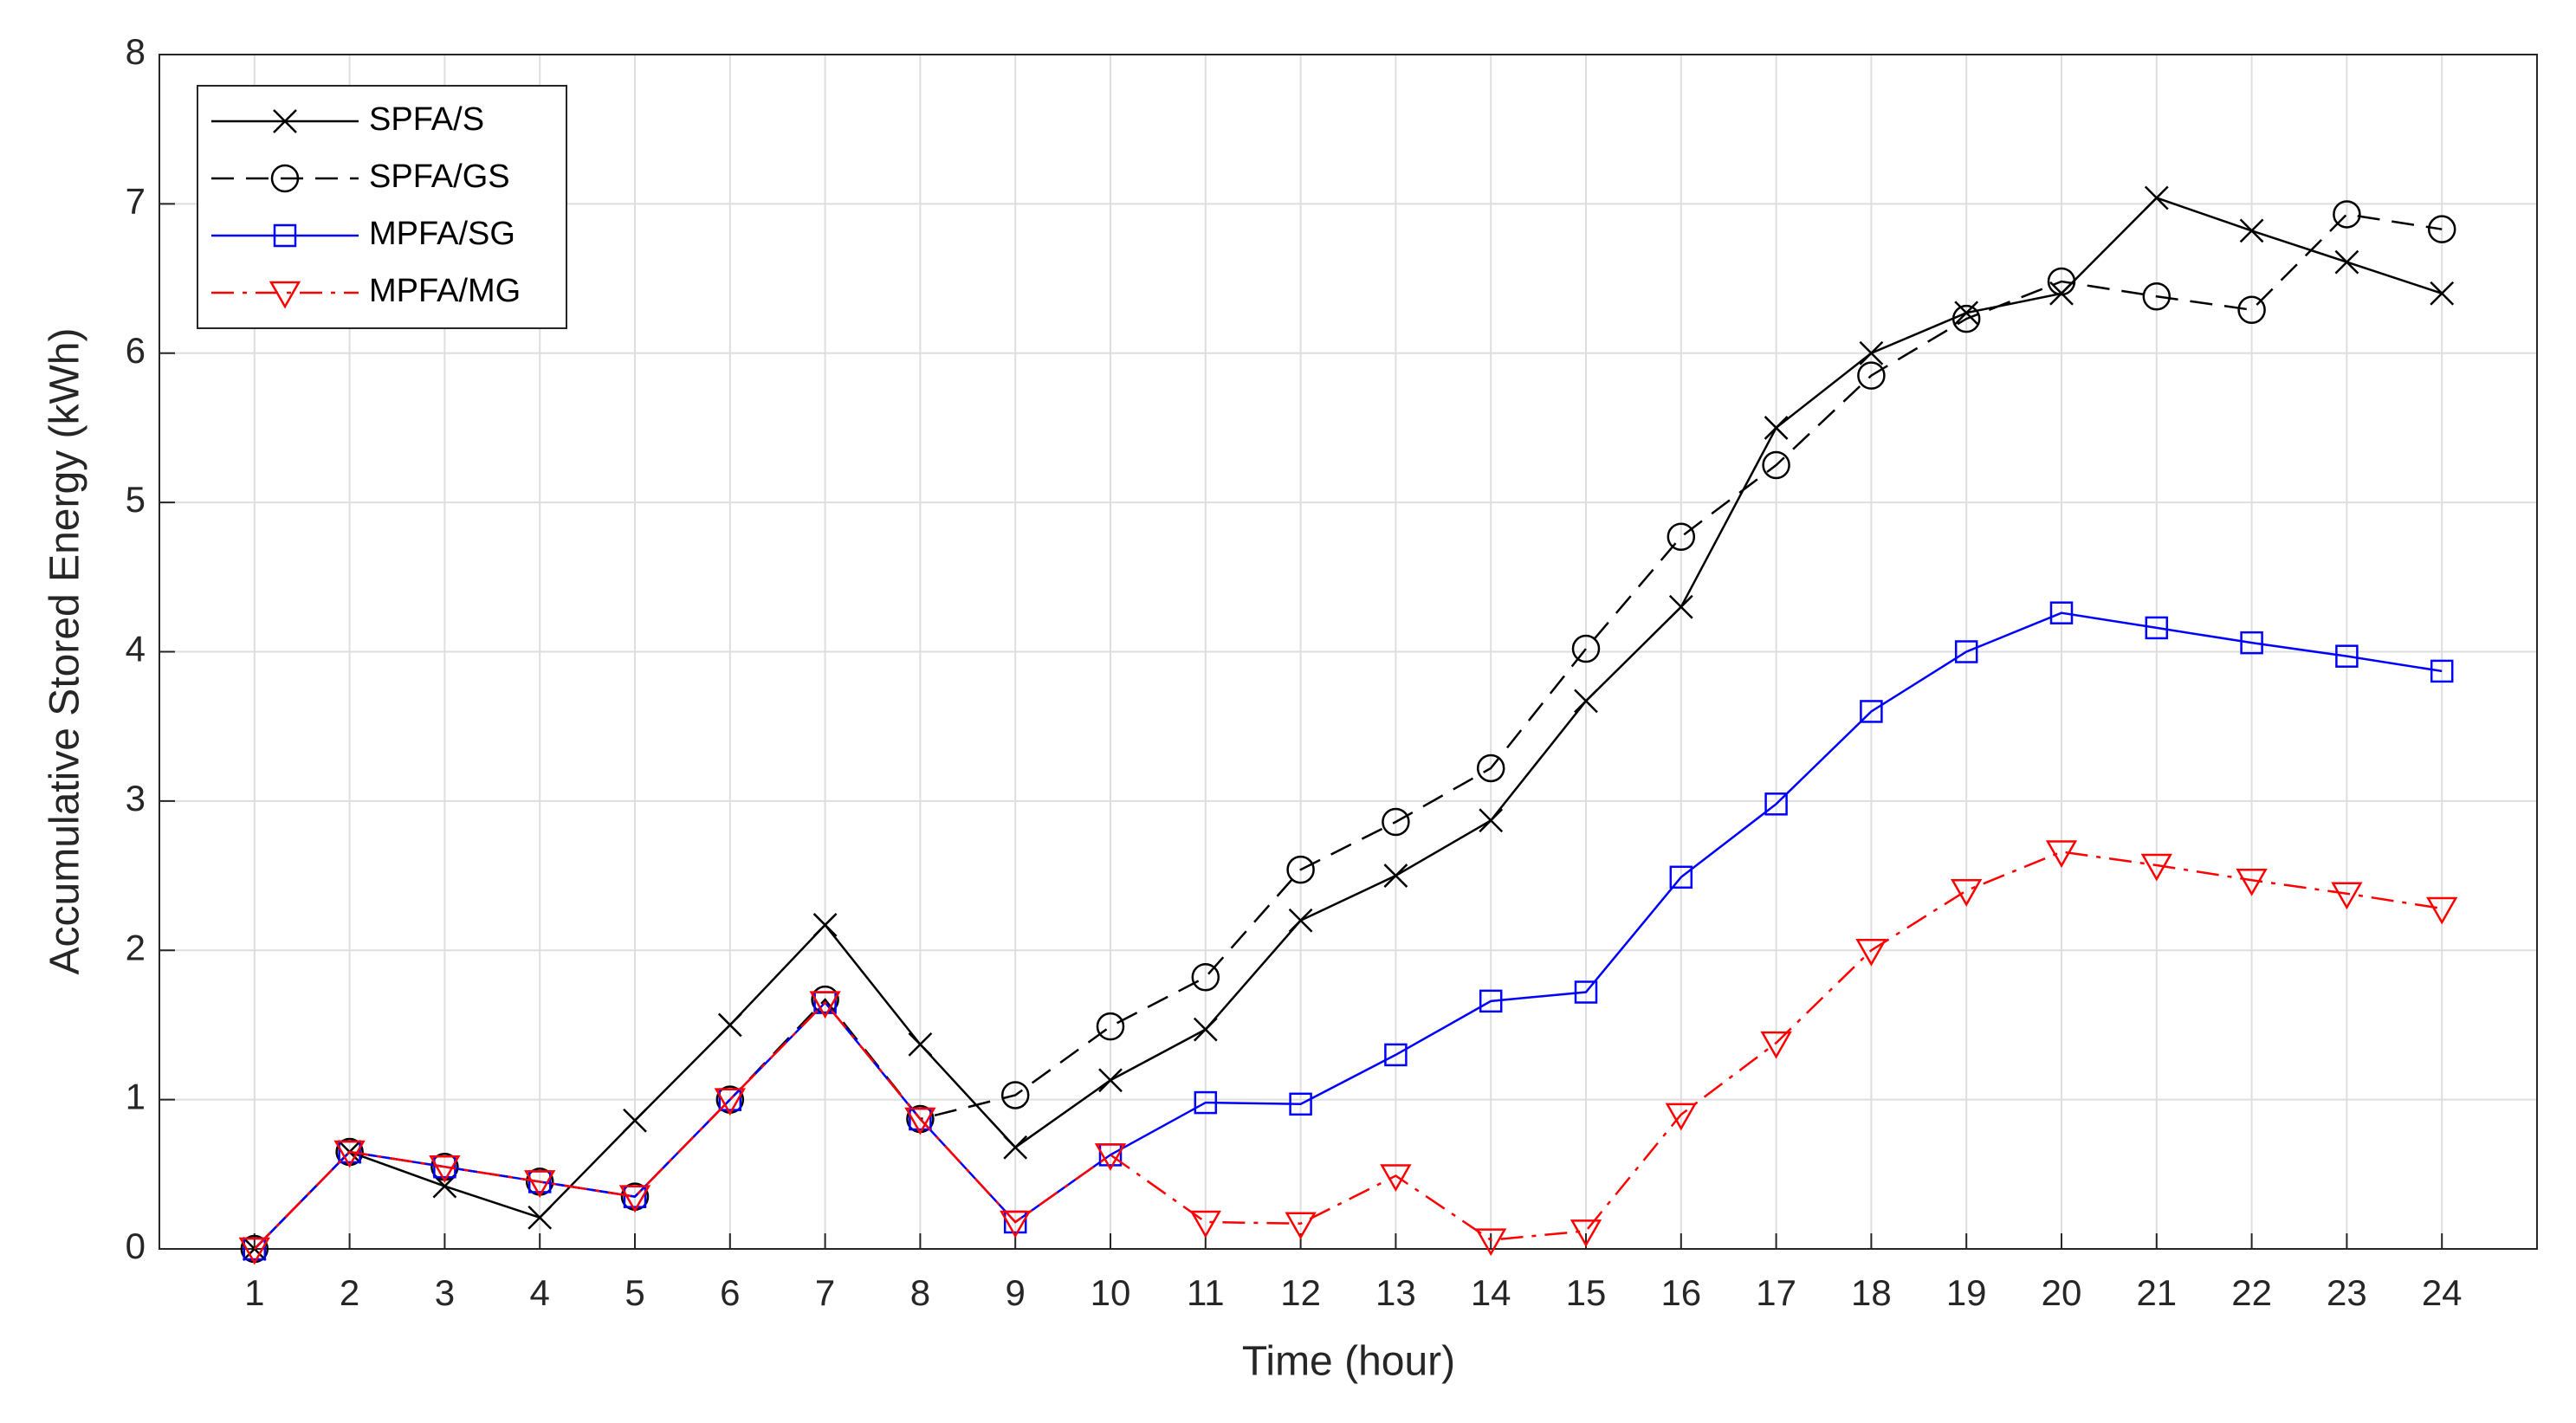 The height and width of the screenshot is (1423, 2576). I want to click on legend-label: MPFA/SG, so click(442, 234).